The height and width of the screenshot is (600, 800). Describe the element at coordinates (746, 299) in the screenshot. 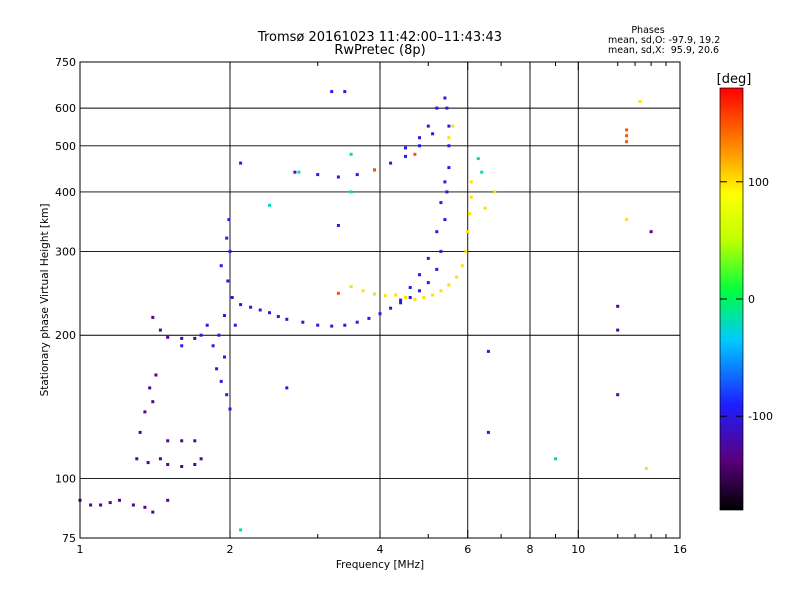

I see `colorbar-ticks: 100 0 -100` at that location.